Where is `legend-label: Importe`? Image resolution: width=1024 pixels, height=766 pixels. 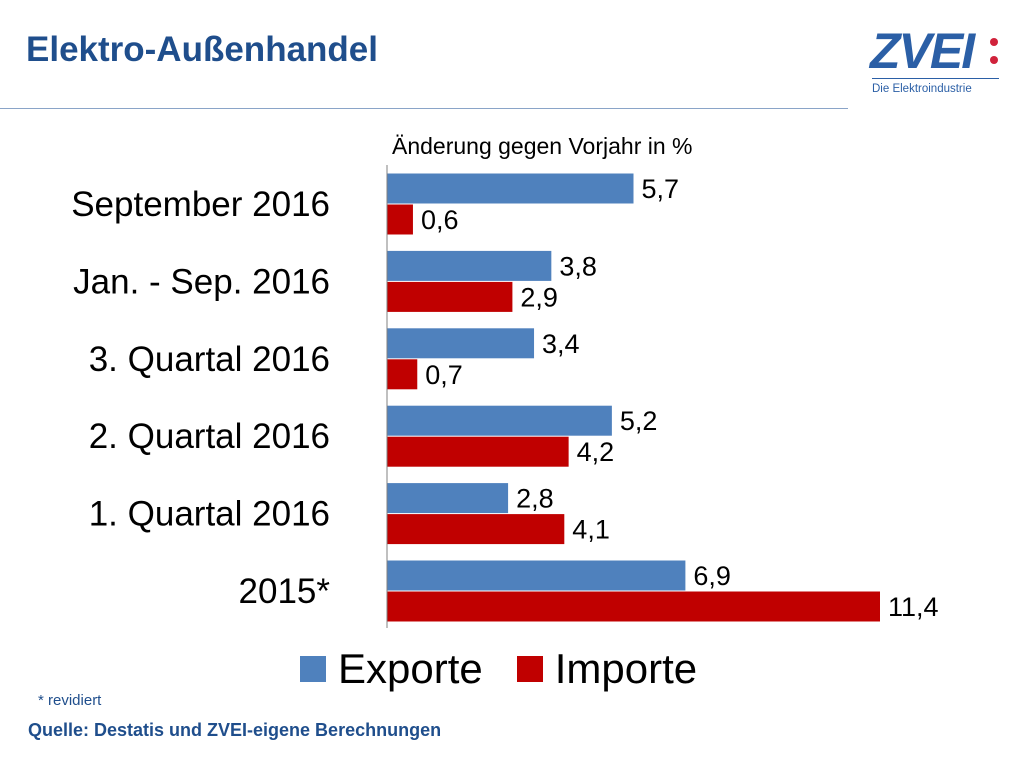 legend-label: Importe is located at coordinates (626, 668).